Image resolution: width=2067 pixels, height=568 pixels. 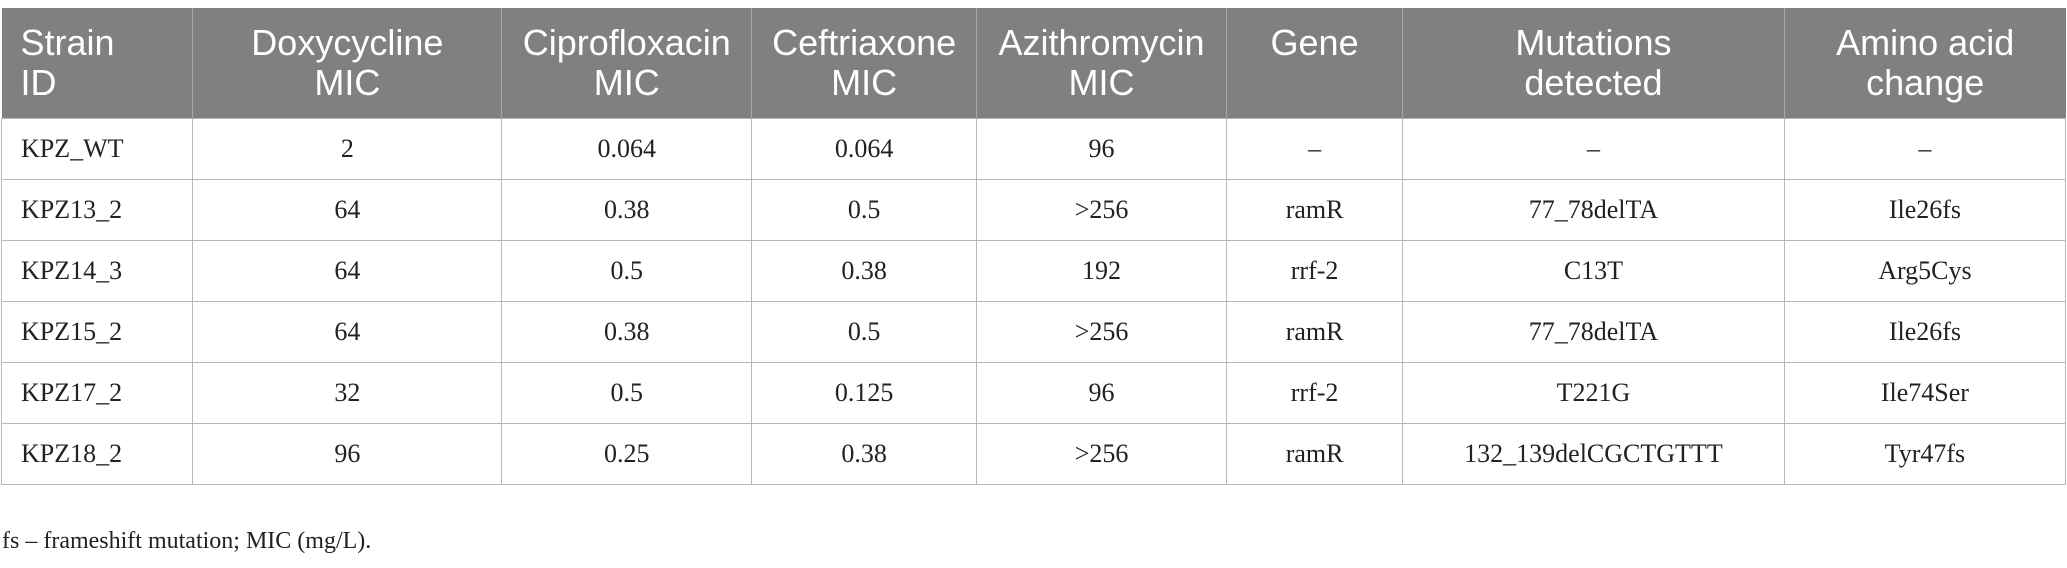 What do you see at coordinates (1925, 270) in the screenshot?
I see `cell-amino-acid-change: Arg5Cys` at bounding box center [1925, 270].